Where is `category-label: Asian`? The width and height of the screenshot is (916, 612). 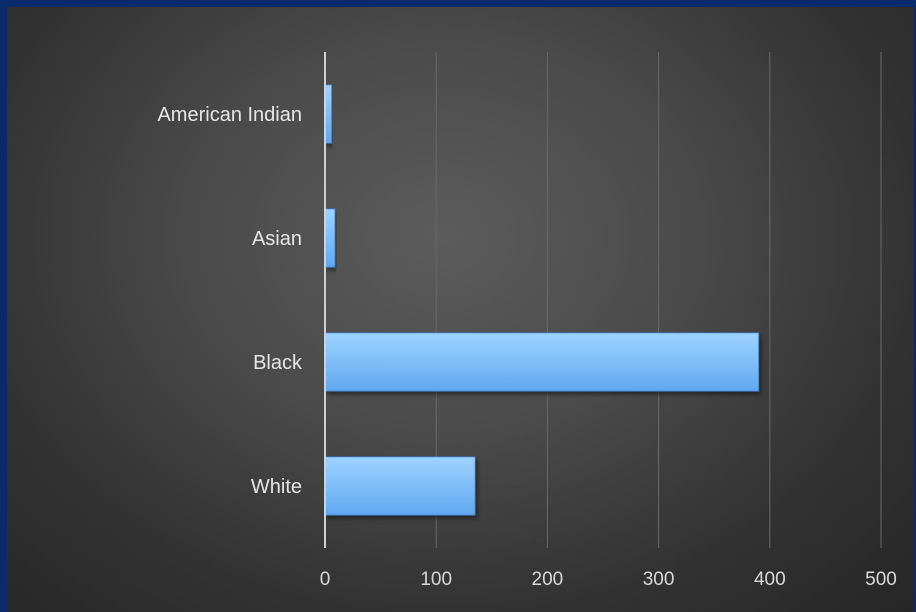
category-label: Asian is located at coordinates (277, 239).